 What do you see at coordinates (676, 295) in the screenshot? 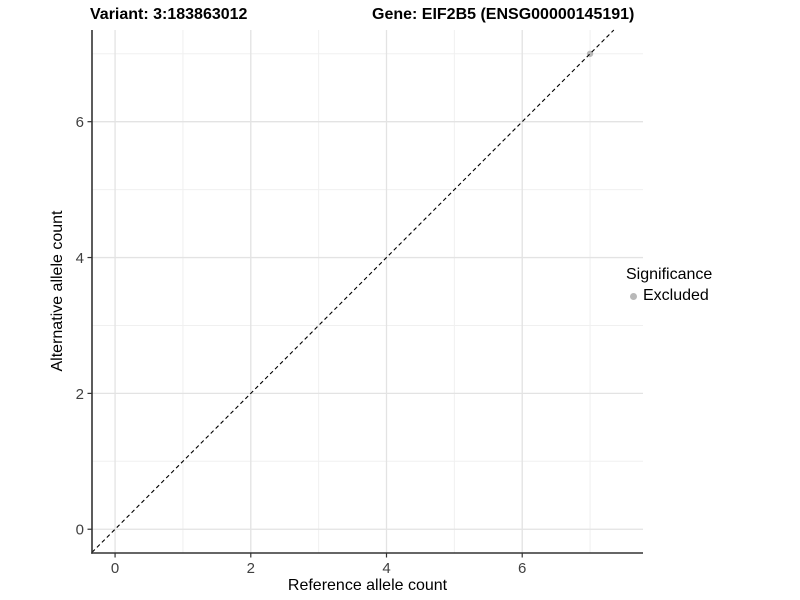
I see `legend-item-label: Excluded` at bounding box center [676, 295].